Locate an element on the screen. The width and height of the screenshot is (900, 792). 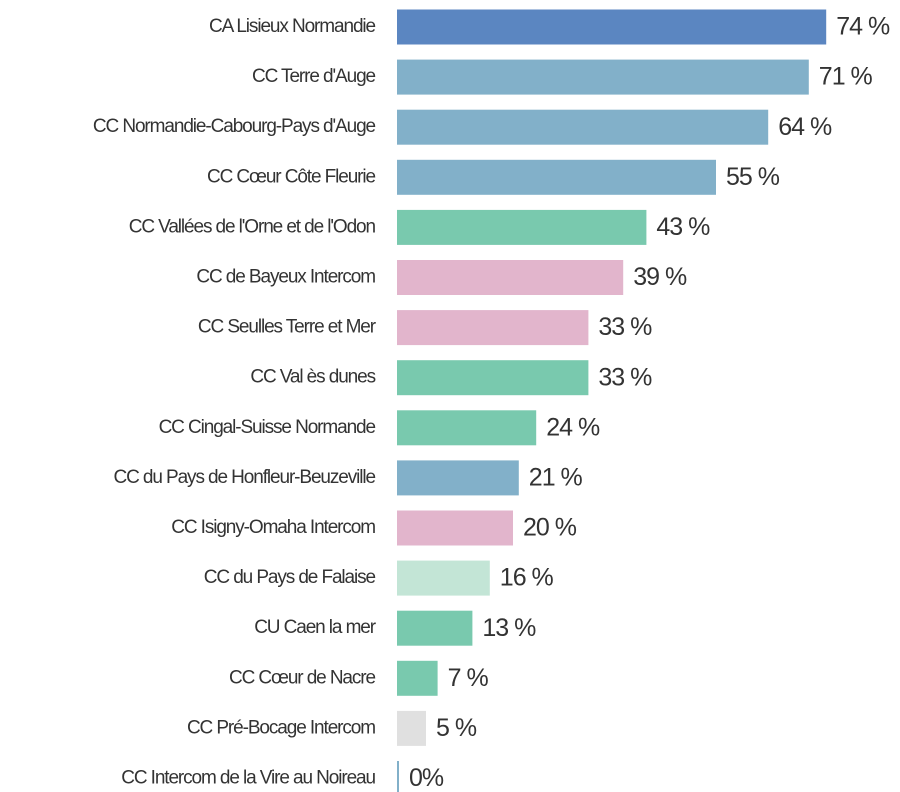
category-label: CC Pré-Bocage Intercom is located at coordinates (281, 727).